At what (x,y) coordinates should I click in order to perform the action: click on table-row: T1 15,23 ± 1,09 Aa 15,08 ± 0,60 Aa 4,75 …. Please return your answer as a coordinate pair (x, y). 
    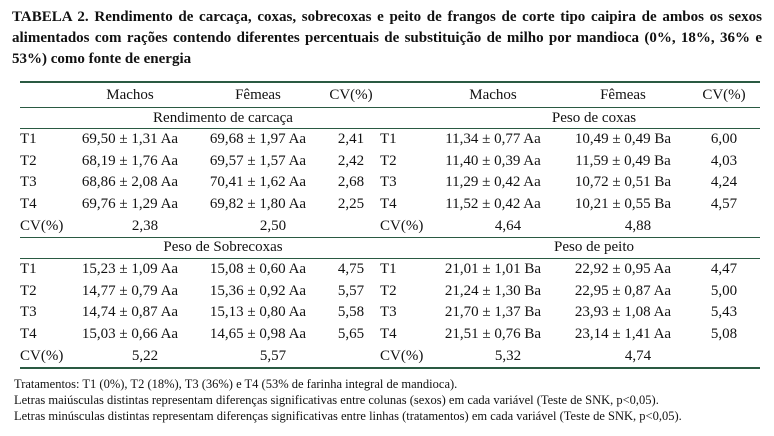
    Looking at the image, I should click on (390, 269).